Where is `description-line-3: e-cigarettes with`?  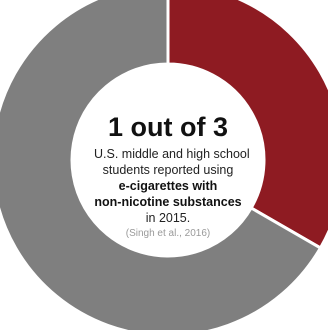
description-line-3: e-cigarettes with is located at coordinates (168, 186).